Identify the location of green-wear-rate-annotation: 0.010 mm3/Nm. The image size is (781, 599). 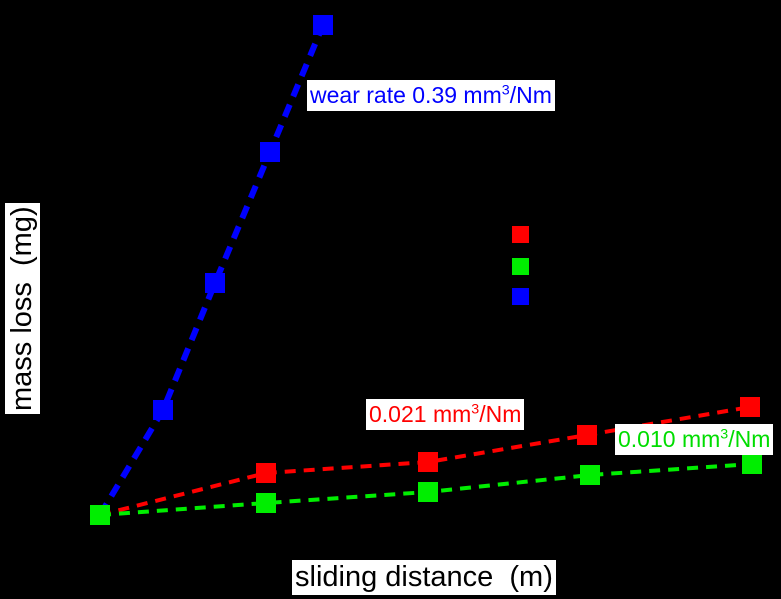
(694, 440).